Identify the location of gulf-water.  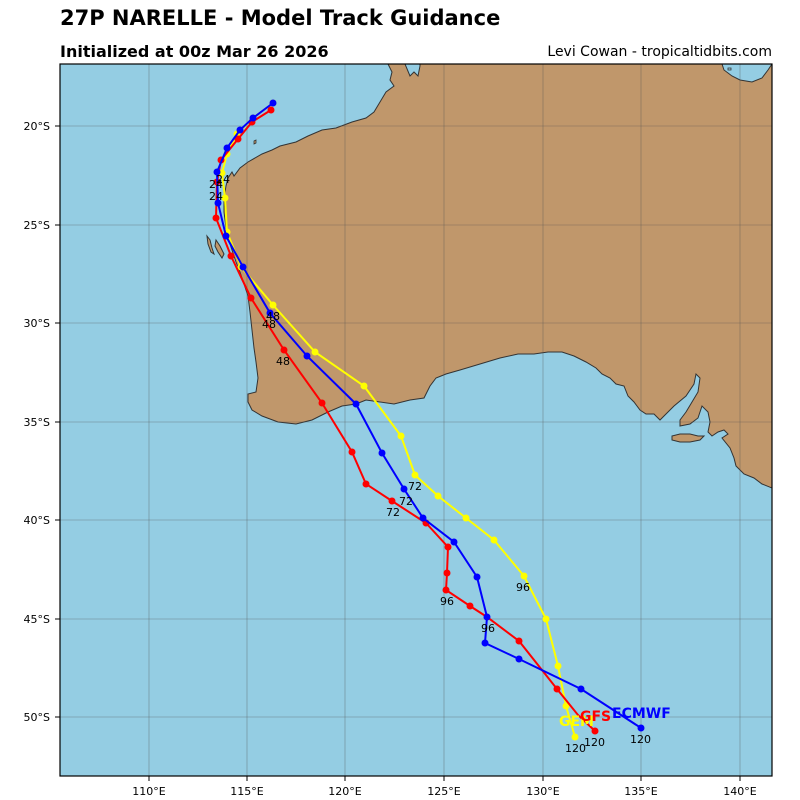
(746, 73).